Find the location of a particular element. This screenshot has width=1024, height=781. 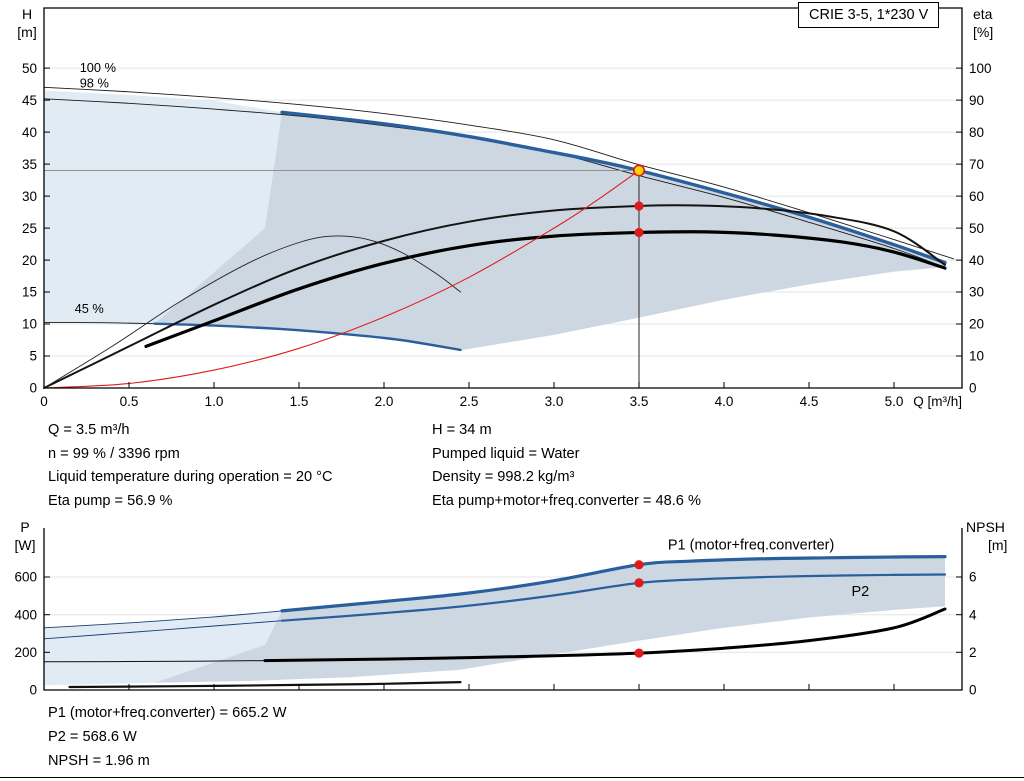

power-envelope-main is located at coordinates (549, 619).